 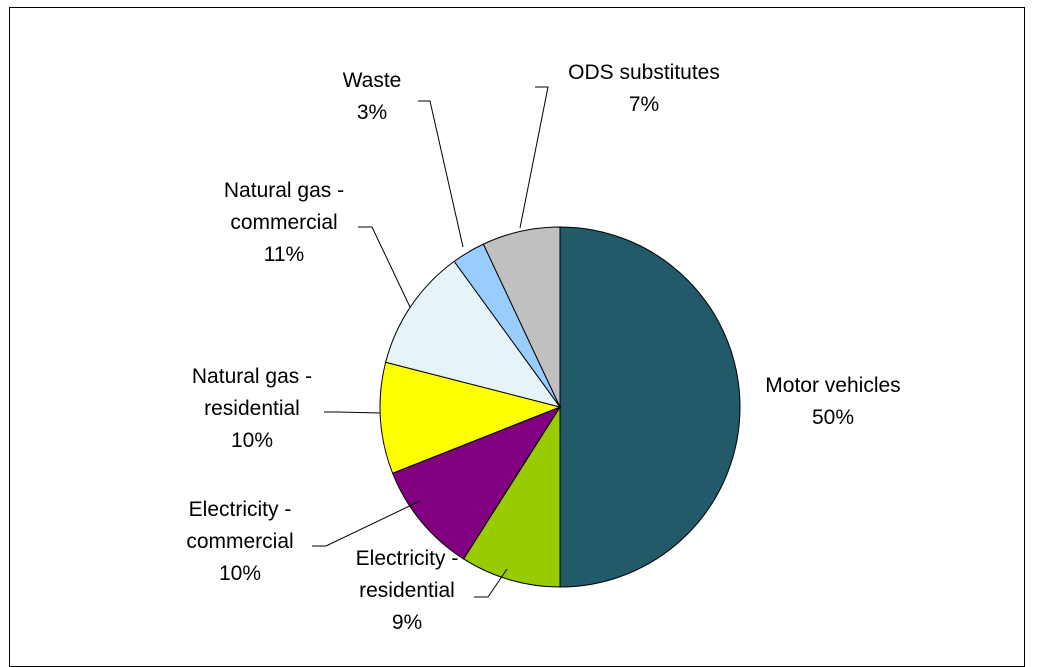 What do you see at coordinates (352, 412) in the screenshot?
I see `leader-line-natural-gas-residential` at bounding box center [352, 412].